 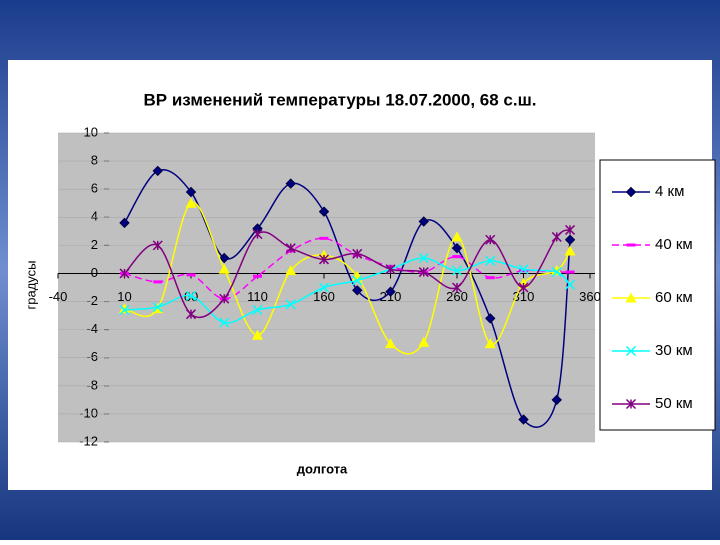 I want to click on y-tick-label: 2, so click(x=94, y=244).